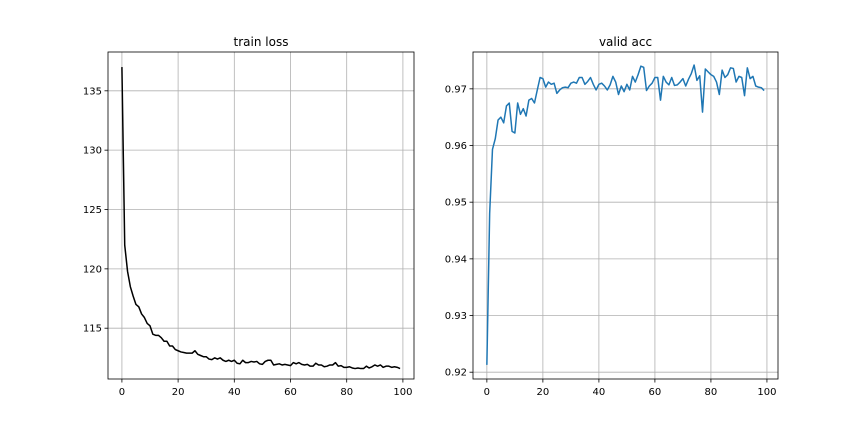 The height and width of the screenshot is (432, 864). What do you see at coordinates (456, 203) in the screenshot?
I see `valid-acc-ytick-label-3: 0.95` at bounding box center [456, 203].